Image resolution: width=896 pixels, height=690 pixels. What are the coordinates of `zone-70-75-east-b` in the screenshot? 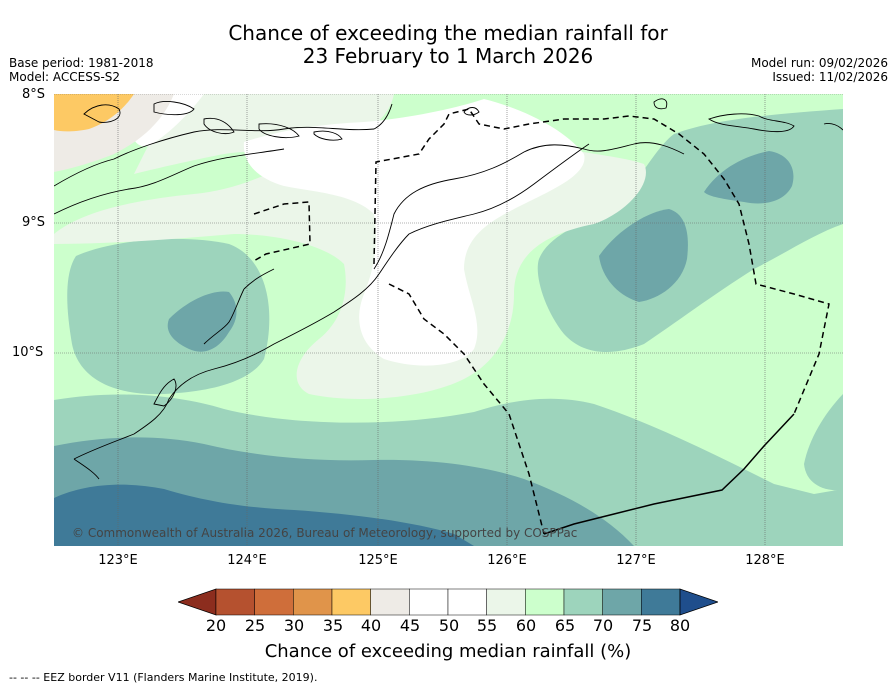 It's located at (749, 177).